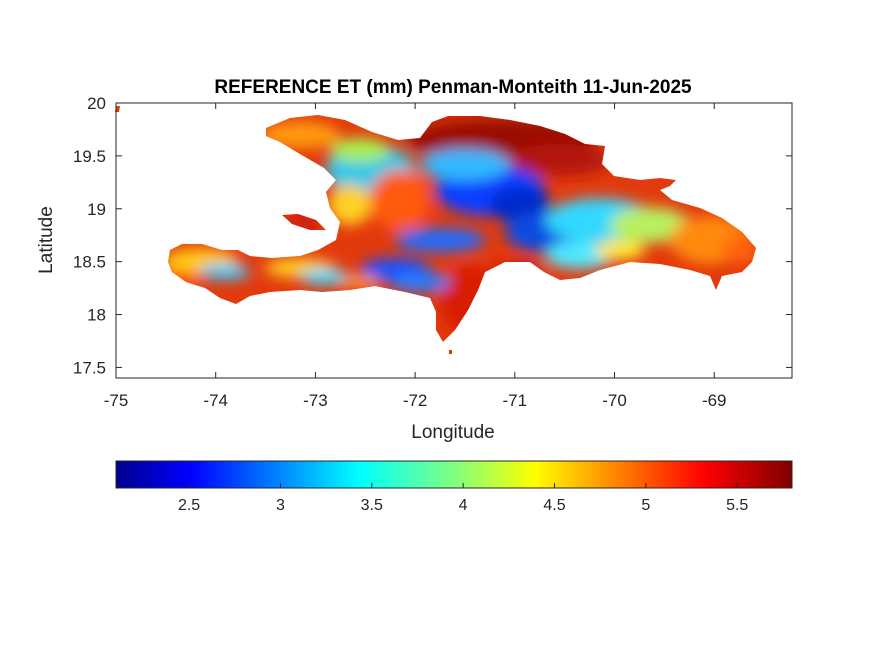  Describe the element at coordinates (280, 505) in the screenshot. I see `colorbar-tick-label: 3` at that location.